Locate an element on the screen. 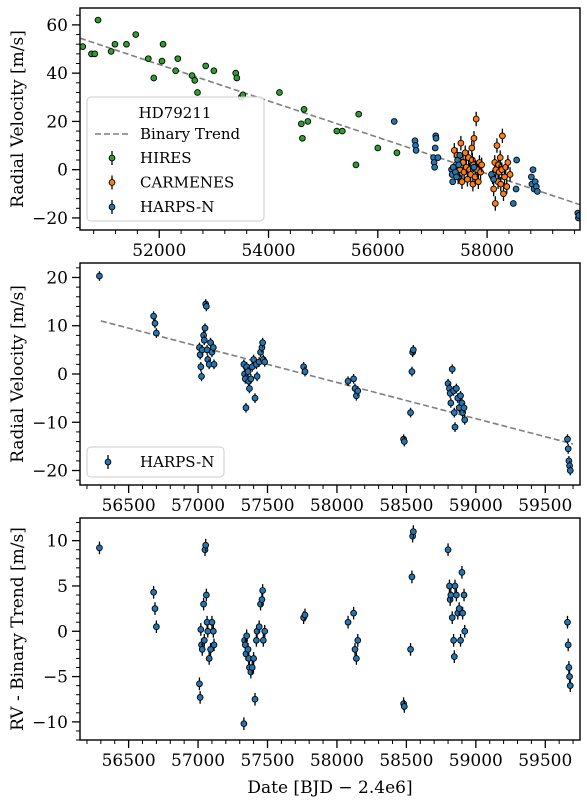 The height and width of the screenshot is (803, 587). y-tick-label: −5 is located at coordinates (55, 678).